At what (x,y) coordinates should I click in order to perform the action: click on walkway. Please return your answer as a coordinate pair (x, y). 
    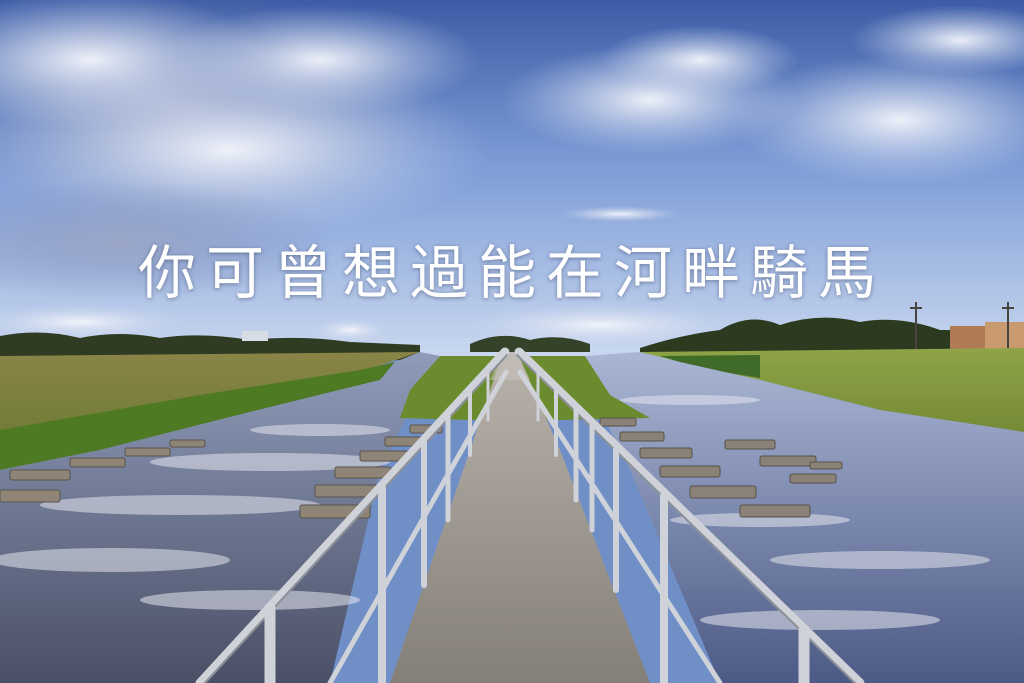
    Looking at the image, I should click on (520, 517).